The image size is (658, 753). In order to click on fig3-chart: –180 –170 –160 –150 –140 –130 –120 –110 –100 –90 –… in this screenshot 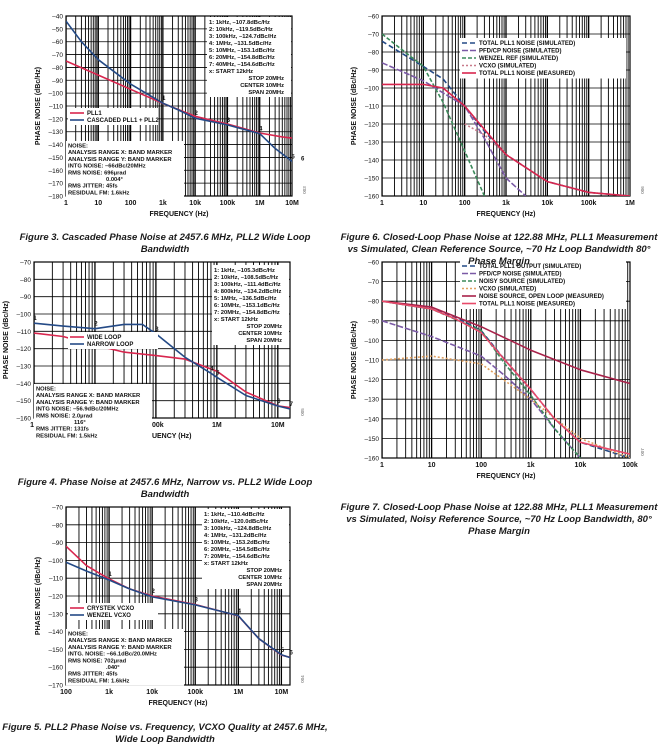, I will do `click(171, 116)`.